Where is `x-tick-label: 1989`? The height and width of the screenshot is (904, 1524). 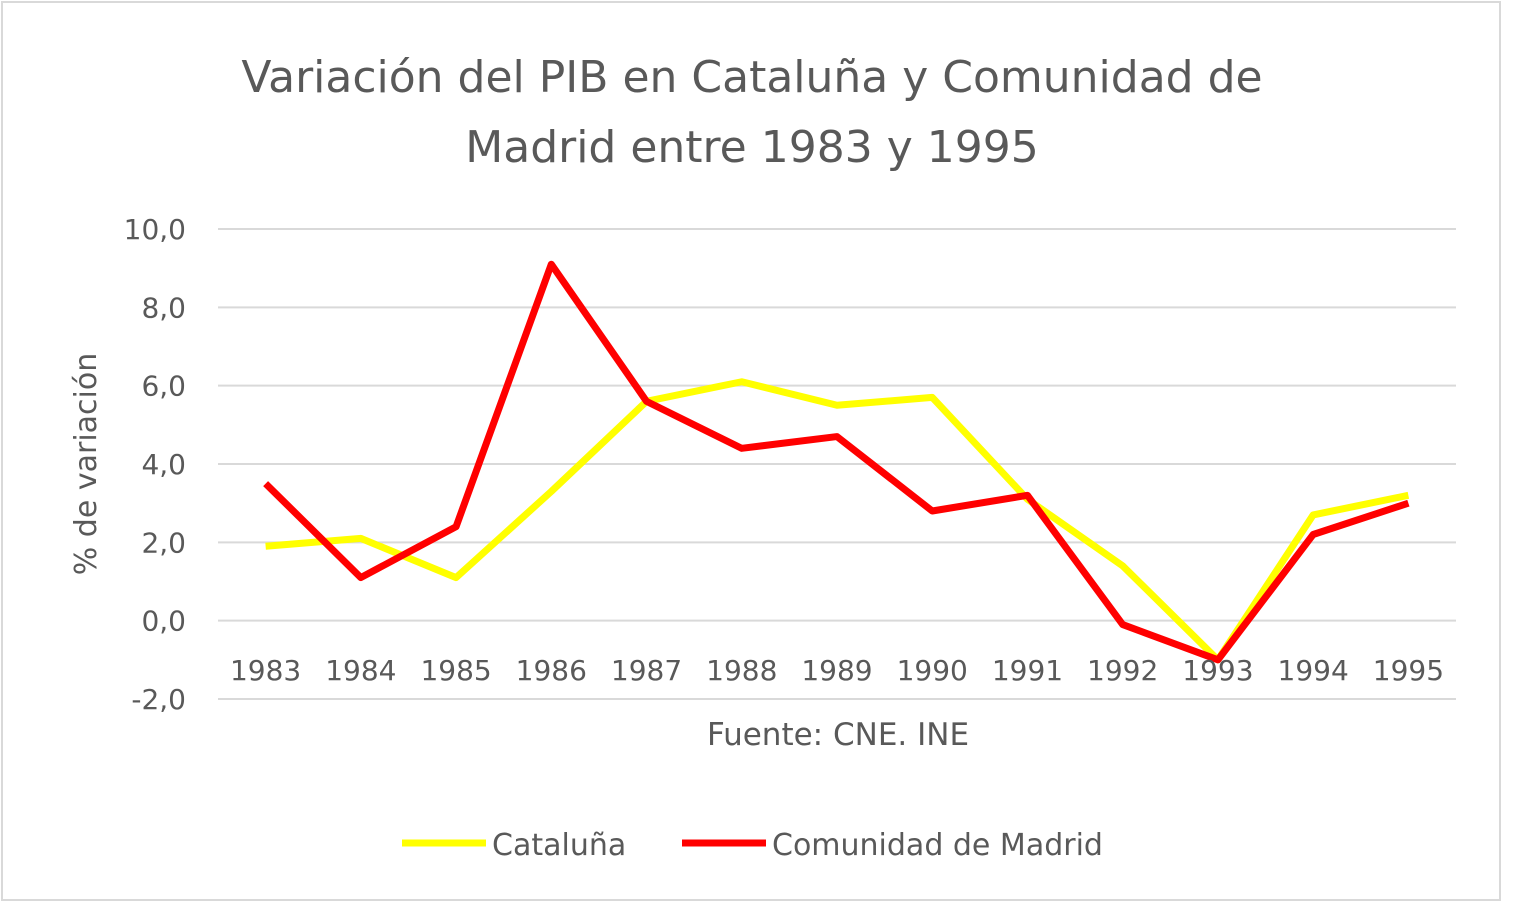 x-tick-label: 1989 is located at coordinates (836, 670).